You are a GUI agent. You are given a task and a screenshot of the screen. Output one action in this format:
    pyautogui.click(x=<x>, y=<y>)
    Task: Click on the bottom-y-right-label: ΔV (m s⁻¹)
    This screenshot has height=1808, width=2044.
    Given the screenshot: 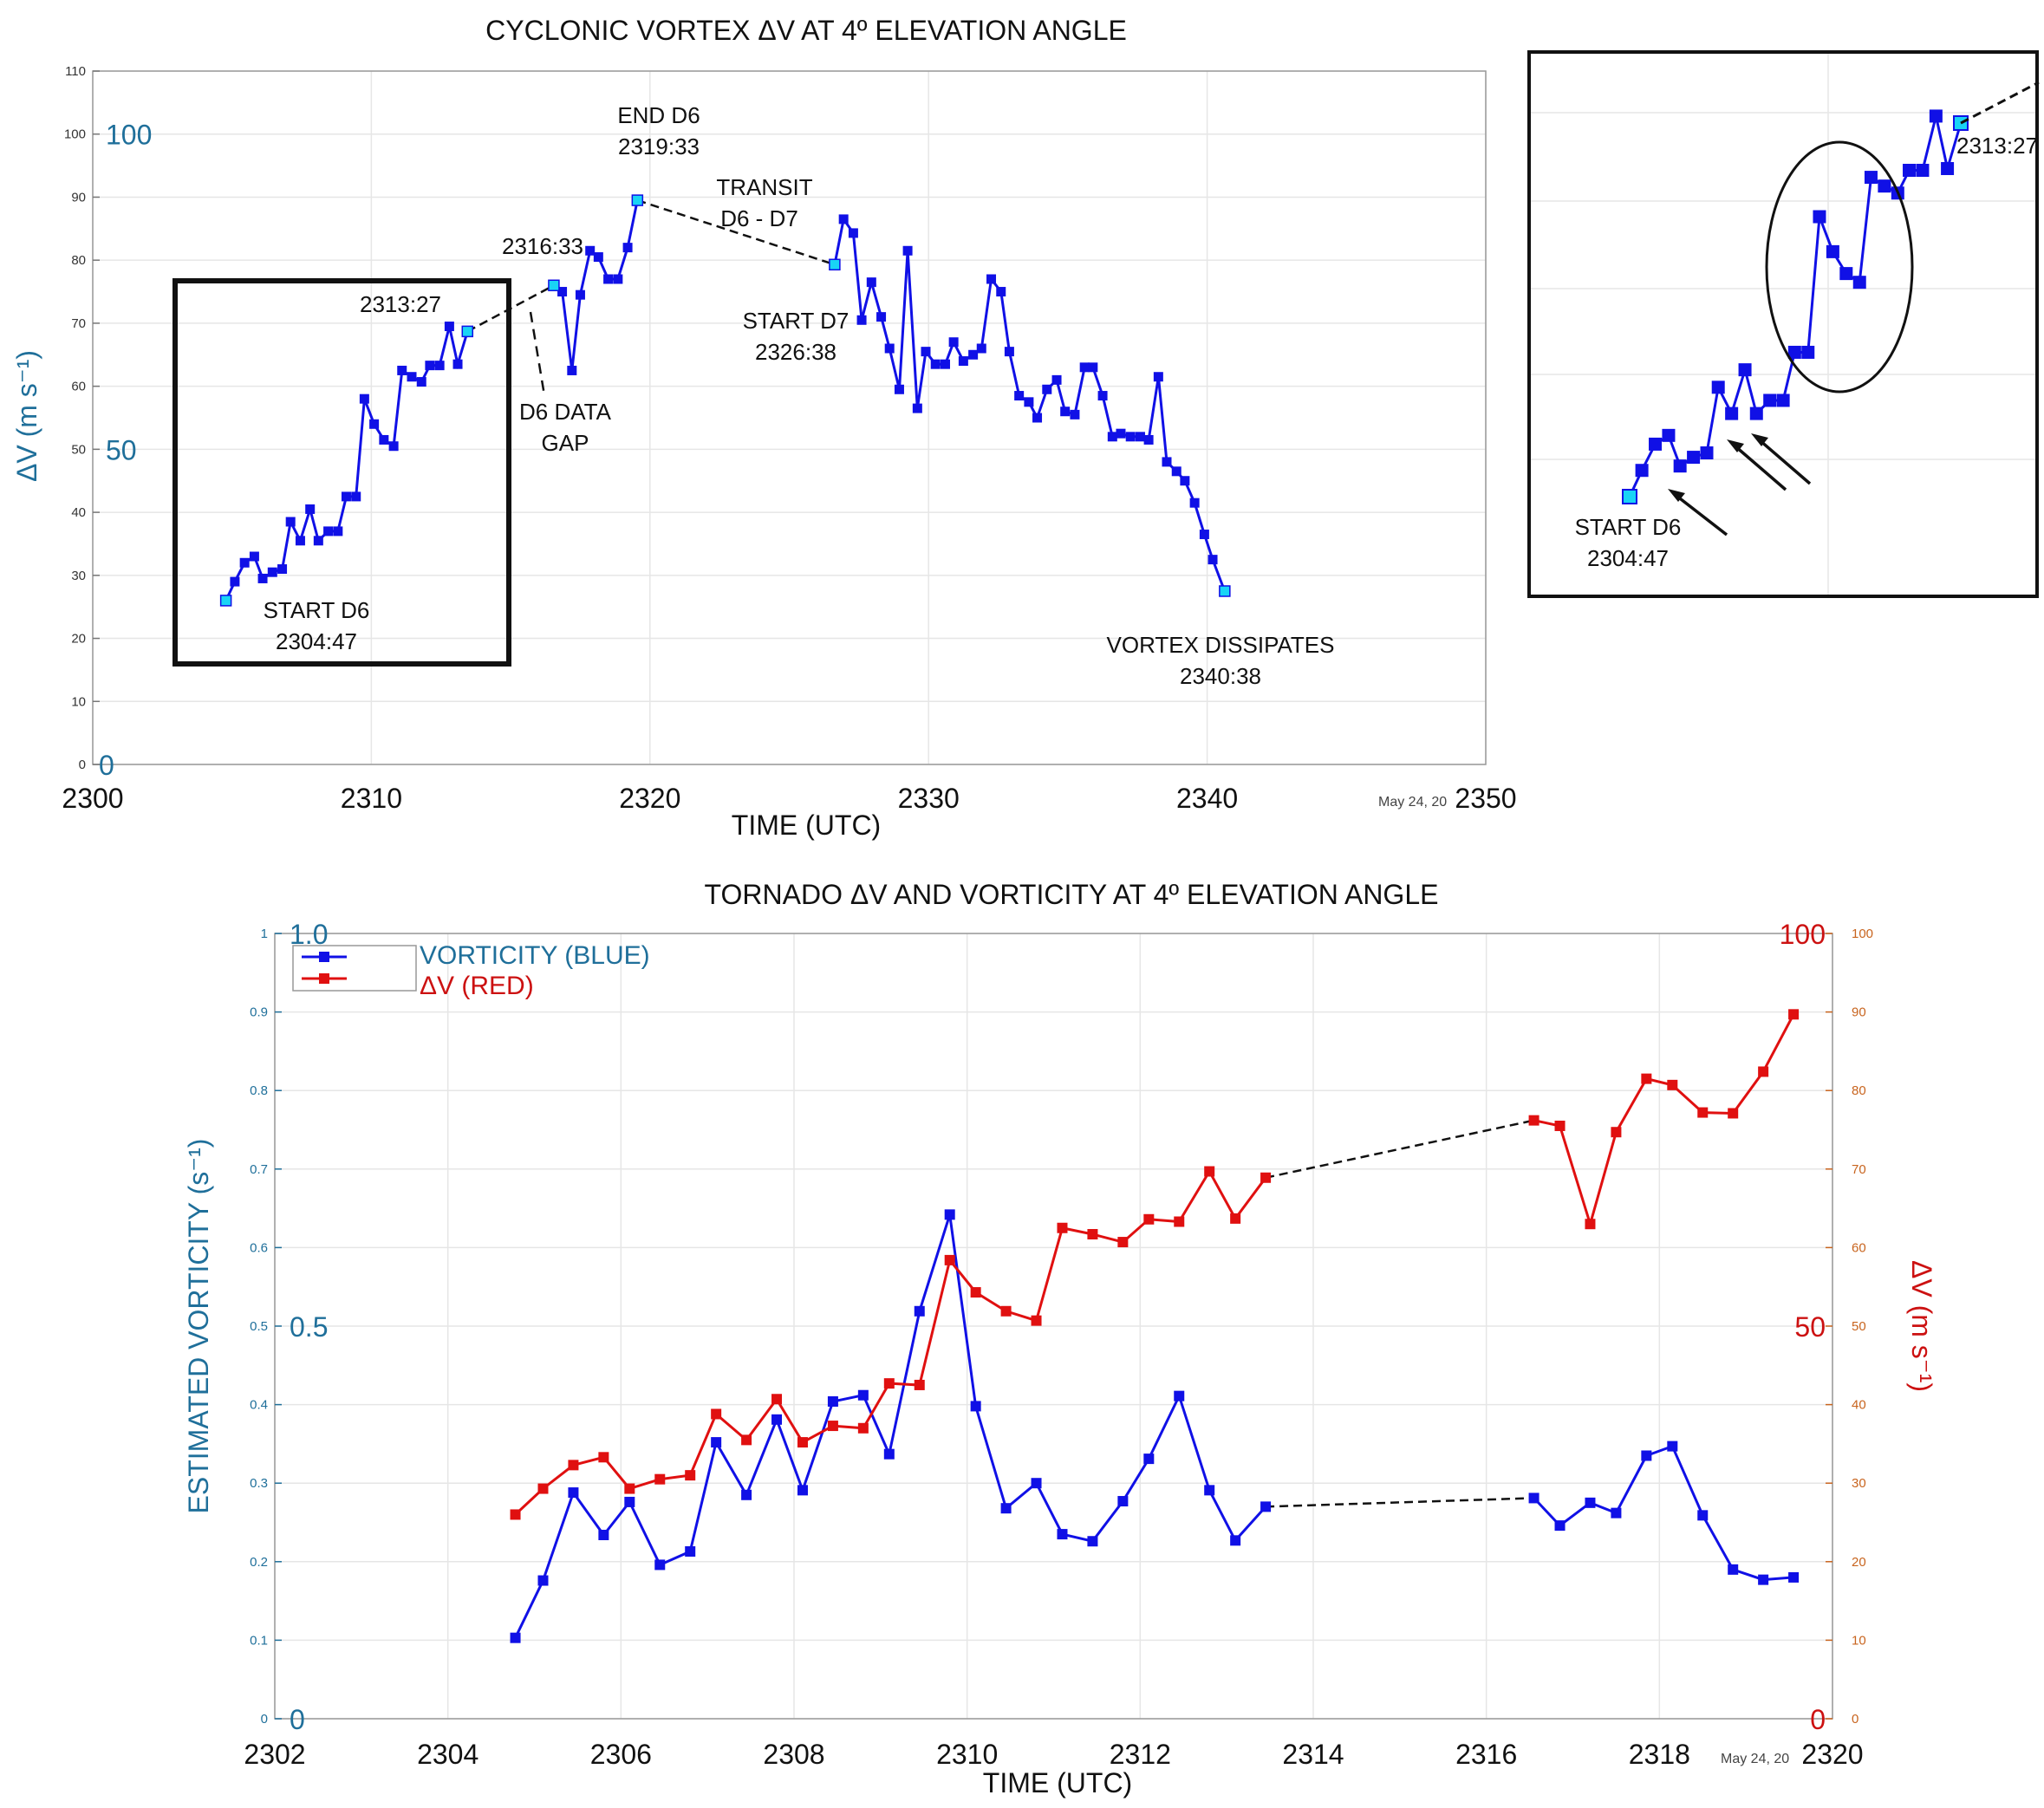 What is the action you would take?
    pyautogui.click(x=1921, y=1326)
    